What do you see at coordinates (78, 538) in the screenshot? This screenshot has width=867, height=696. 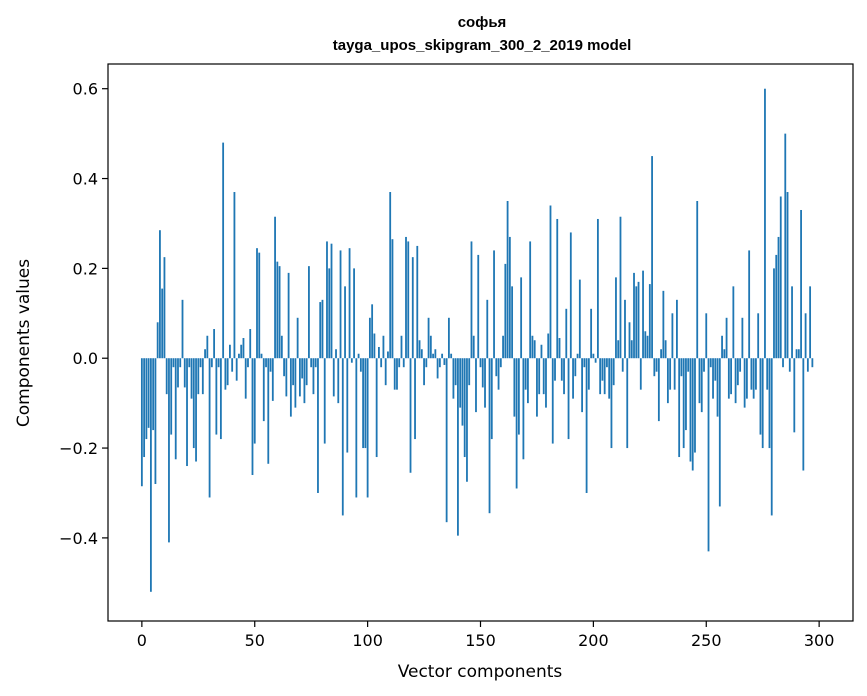 I see `y-tick-label: −0.4` at bounding box center [78, 538].